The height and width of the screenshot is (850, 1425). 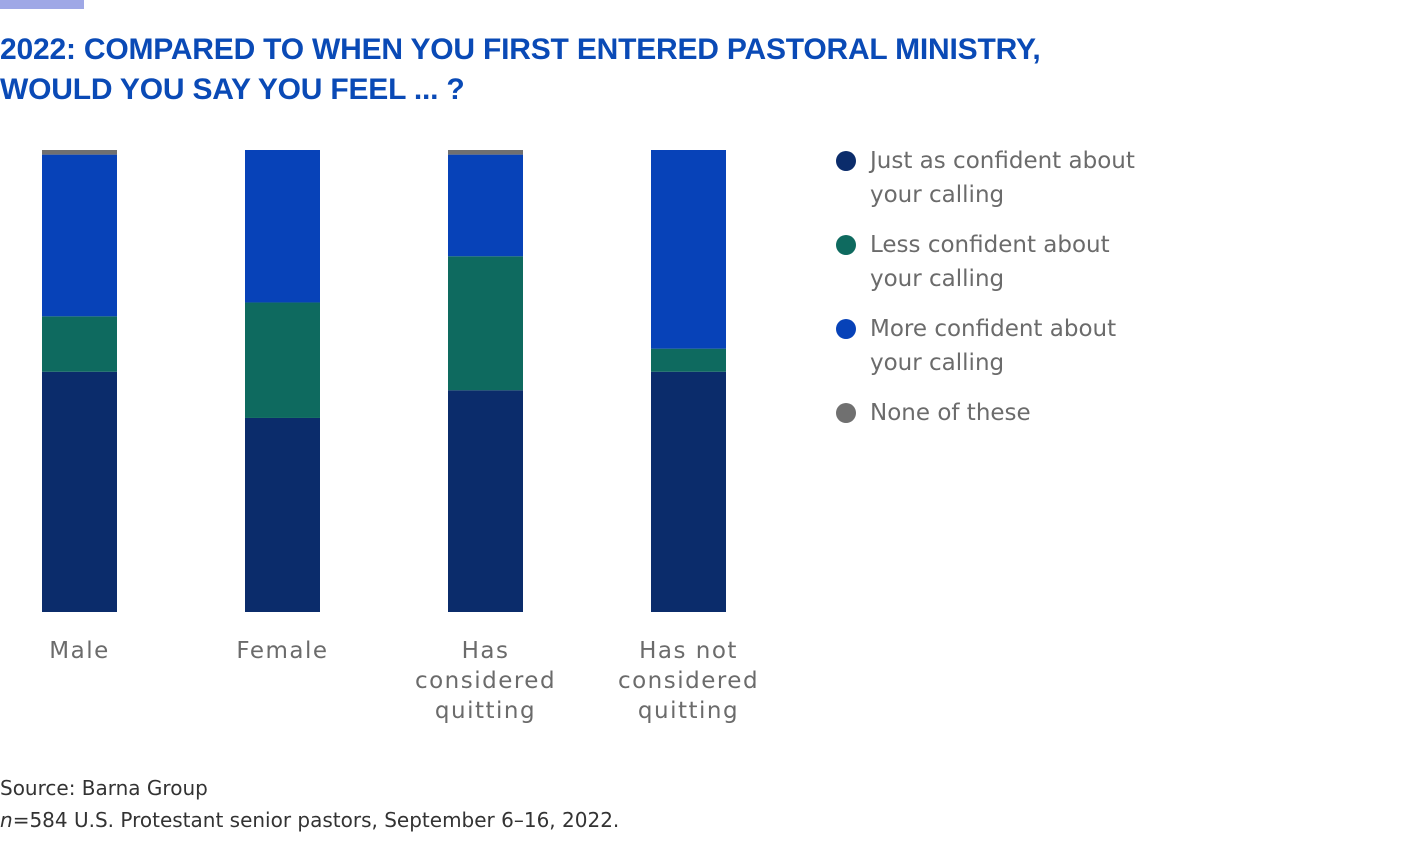 What do you see at coordinates (485, 501) in the screenshot?
I see `bar-segment-has-considered-quitting-just-as-confident-about-your-calling` at bounding box center [485, 501].